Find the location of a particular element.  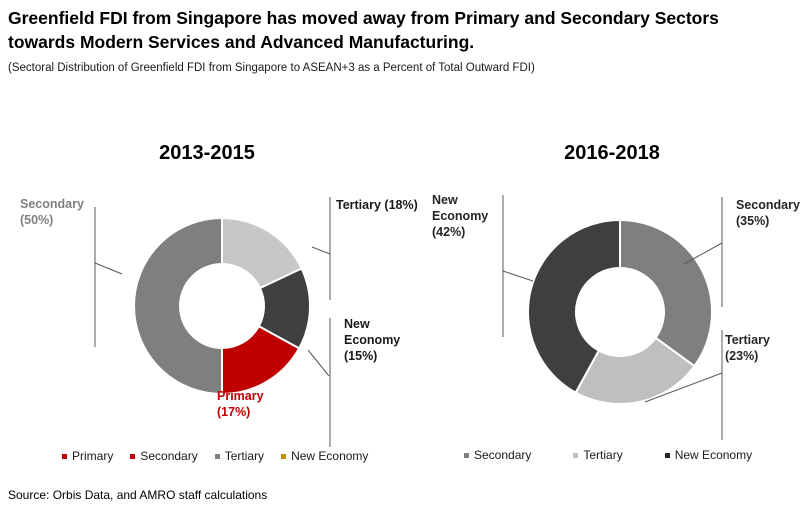

legend-item-new-economy: New Economy is located at coordinates (324, 456).